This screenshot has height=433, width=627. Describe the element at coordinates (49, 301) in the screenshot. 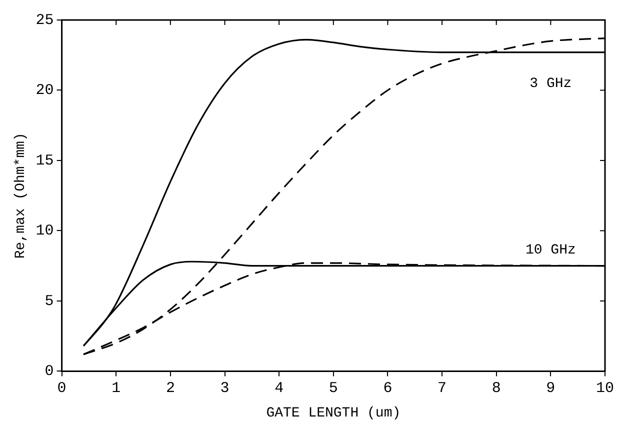

I see `y-tick-label: 5` at that location.